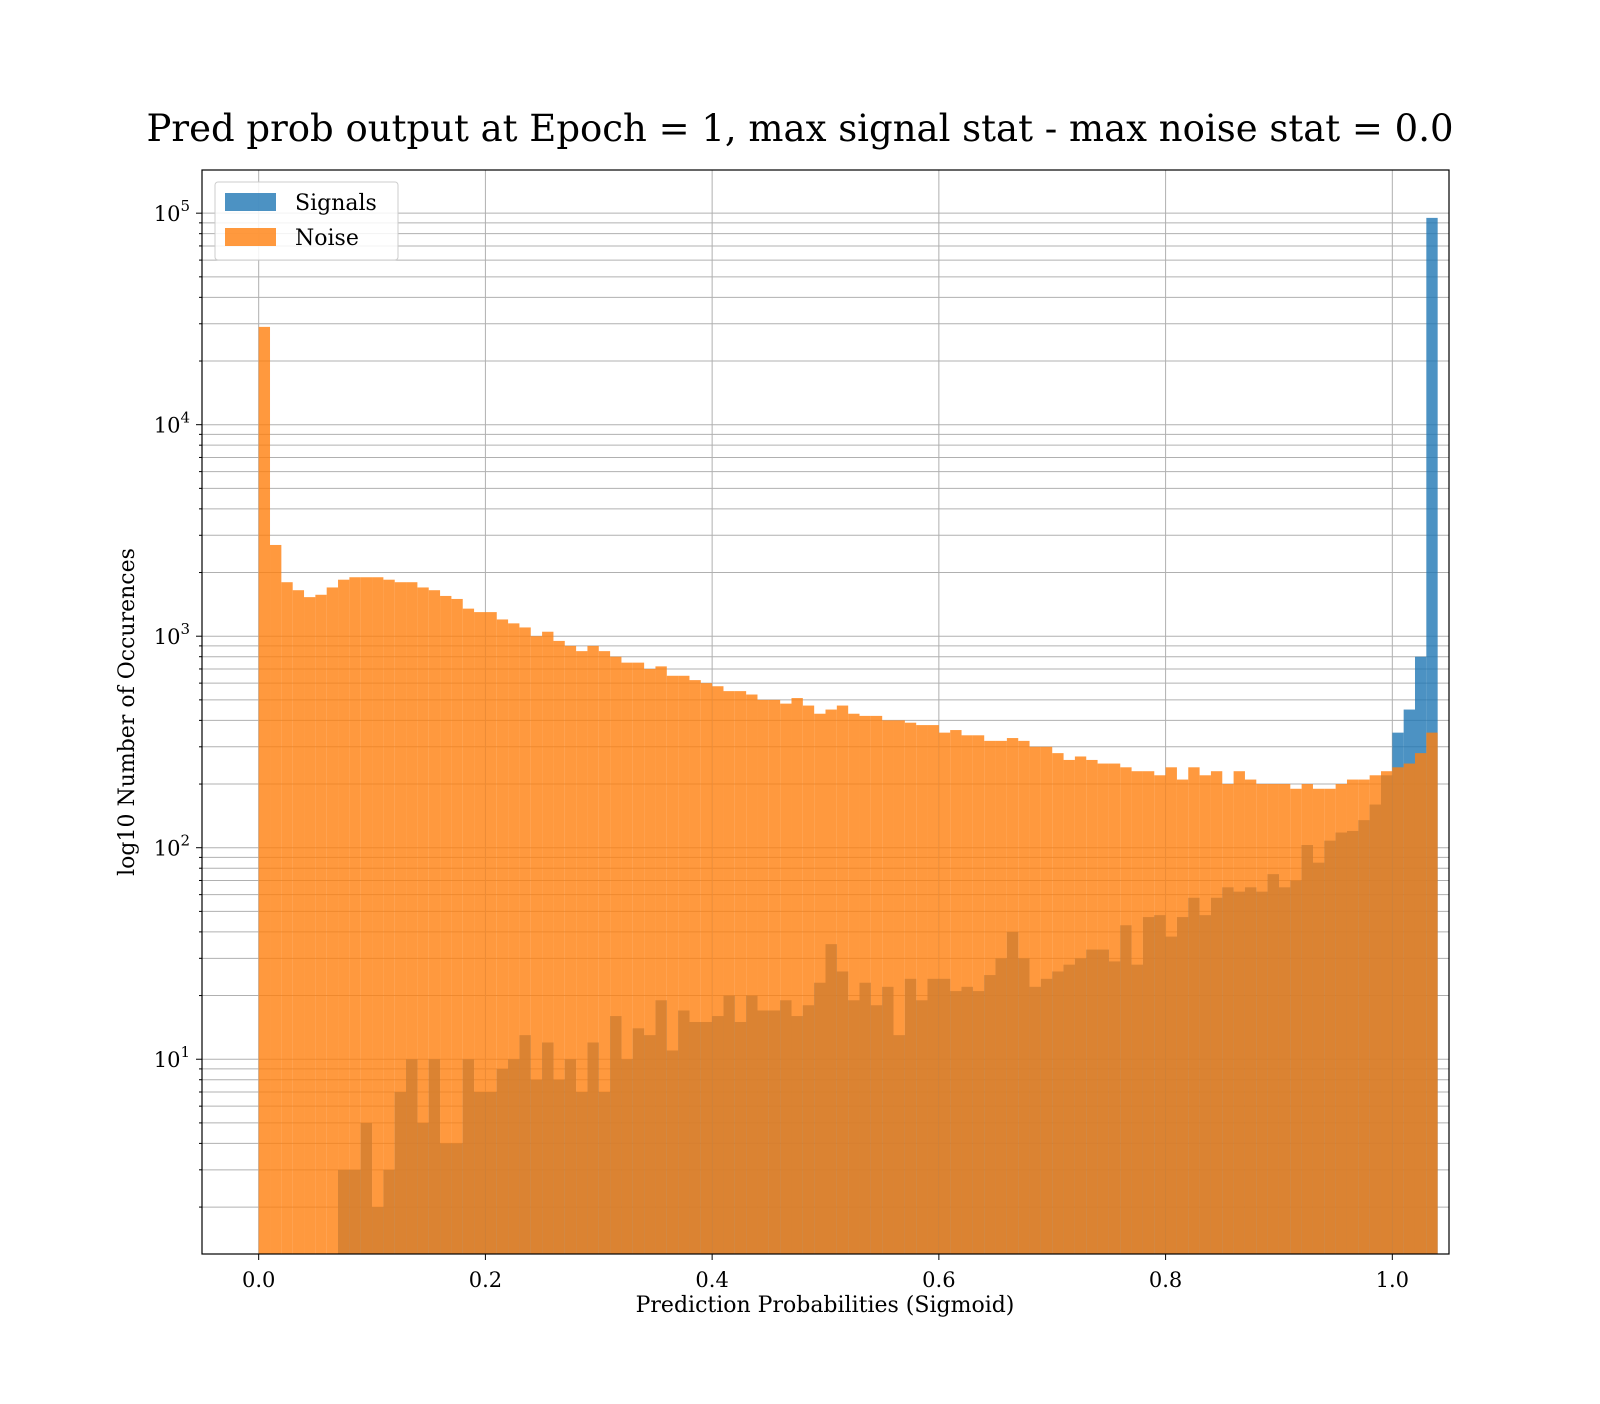 The height and width of the screenshot is (1404, 1600). I want to click on y-tick-label: 10¹, so click(172, 1057).